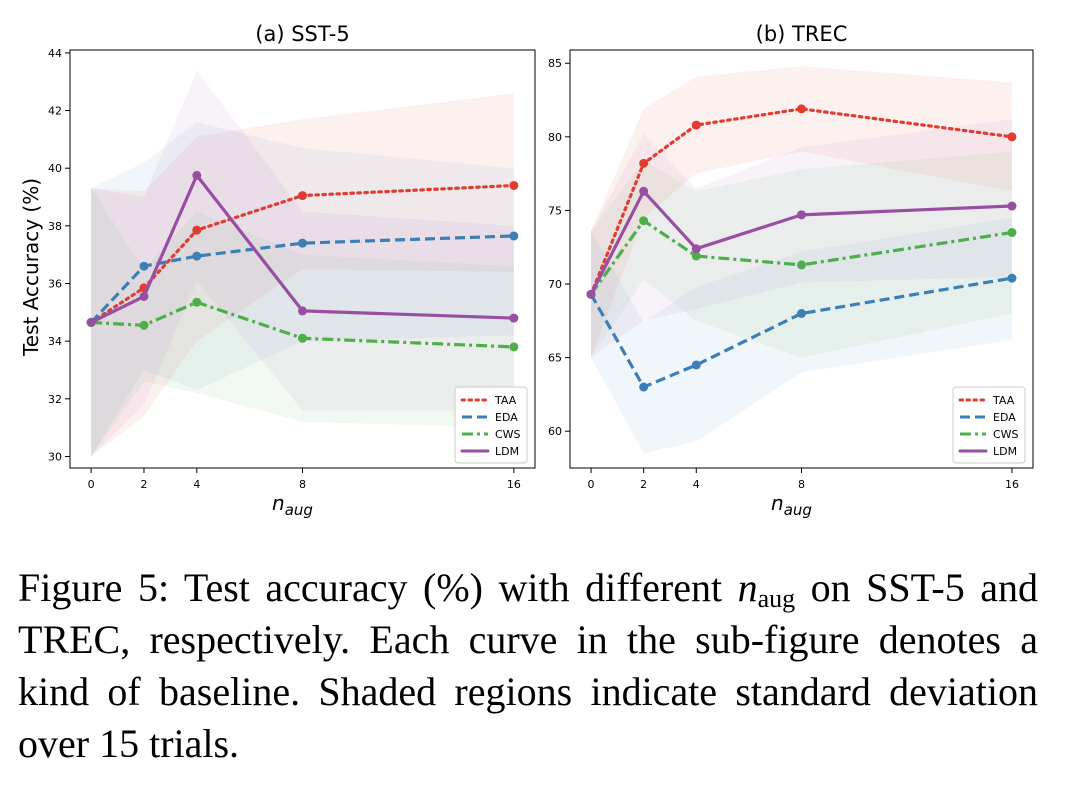 The width and height of the screenshot is (1066, 794). I want to click on y-tick-label: 32, so click(55, 399).